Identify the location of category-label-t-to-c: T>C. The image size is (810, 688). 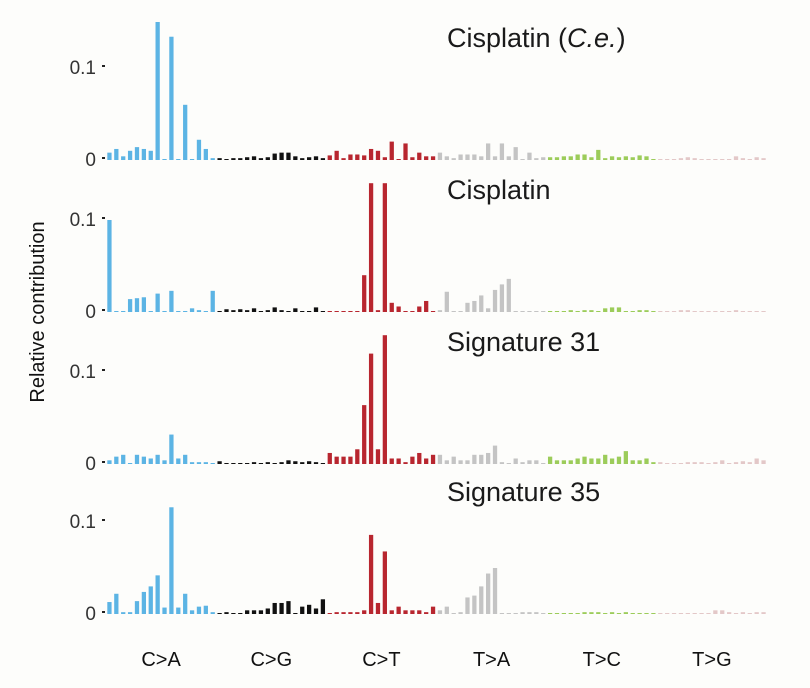
(602, 660).